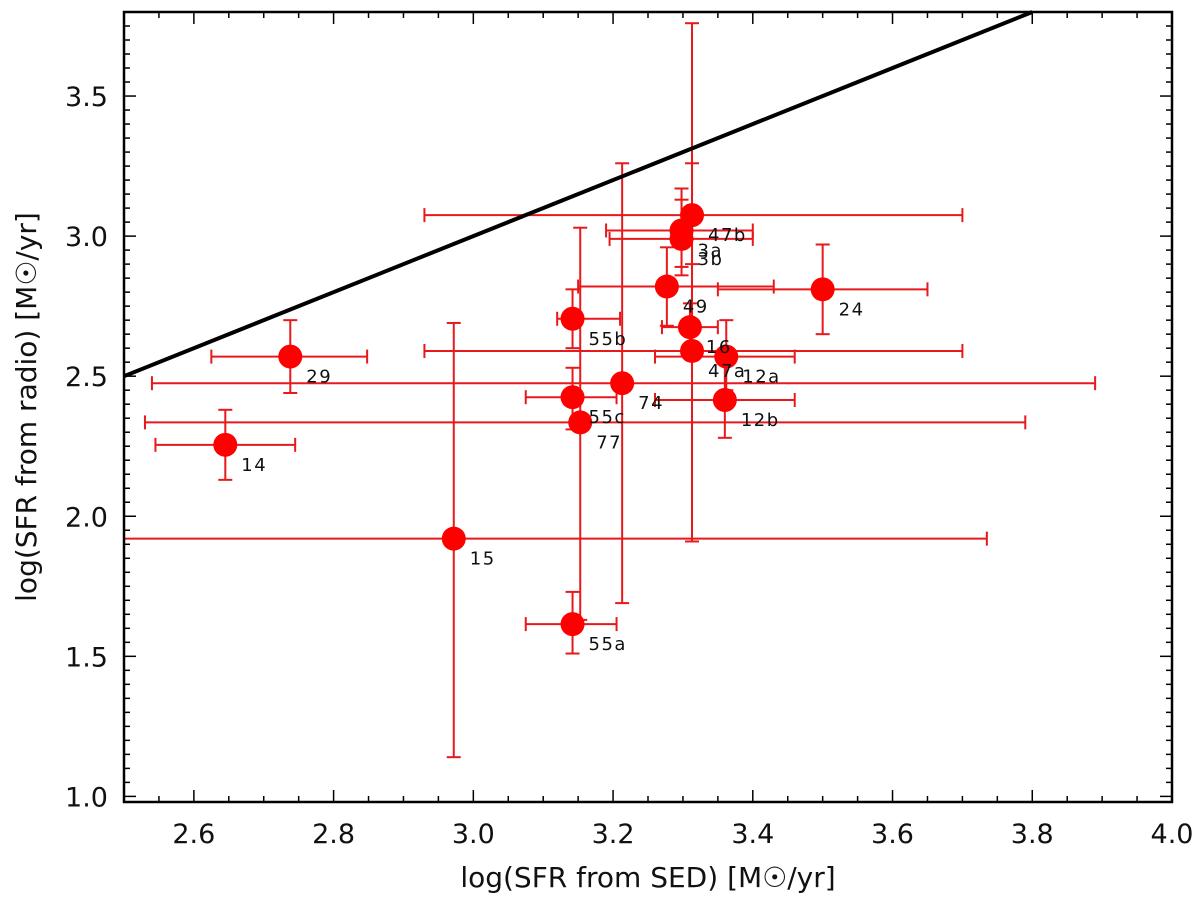 The image size is (1200, 906). What do you see at coordinates (193, 834) in the screenshot?
I see `x-tick-label: 2.6` at bounding box center [193, 834].